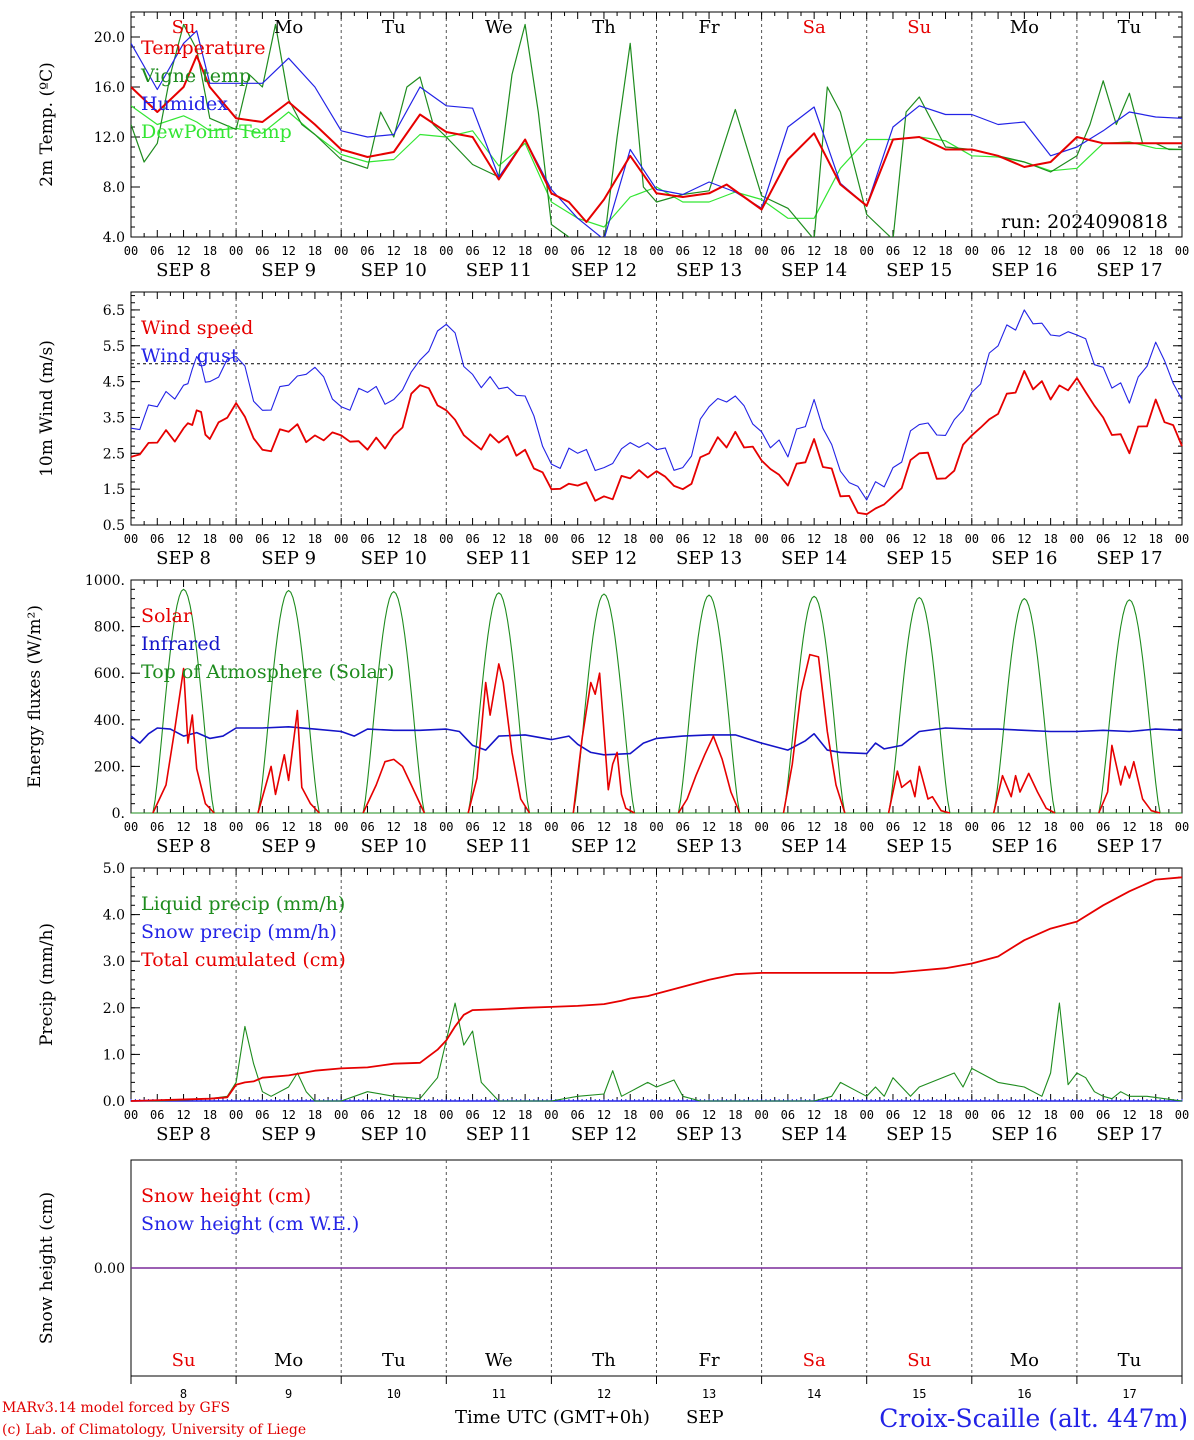 The width and height of the screenshot is (1194, 1440). I want to click on day-number-label: 8, so click(183, 1394).